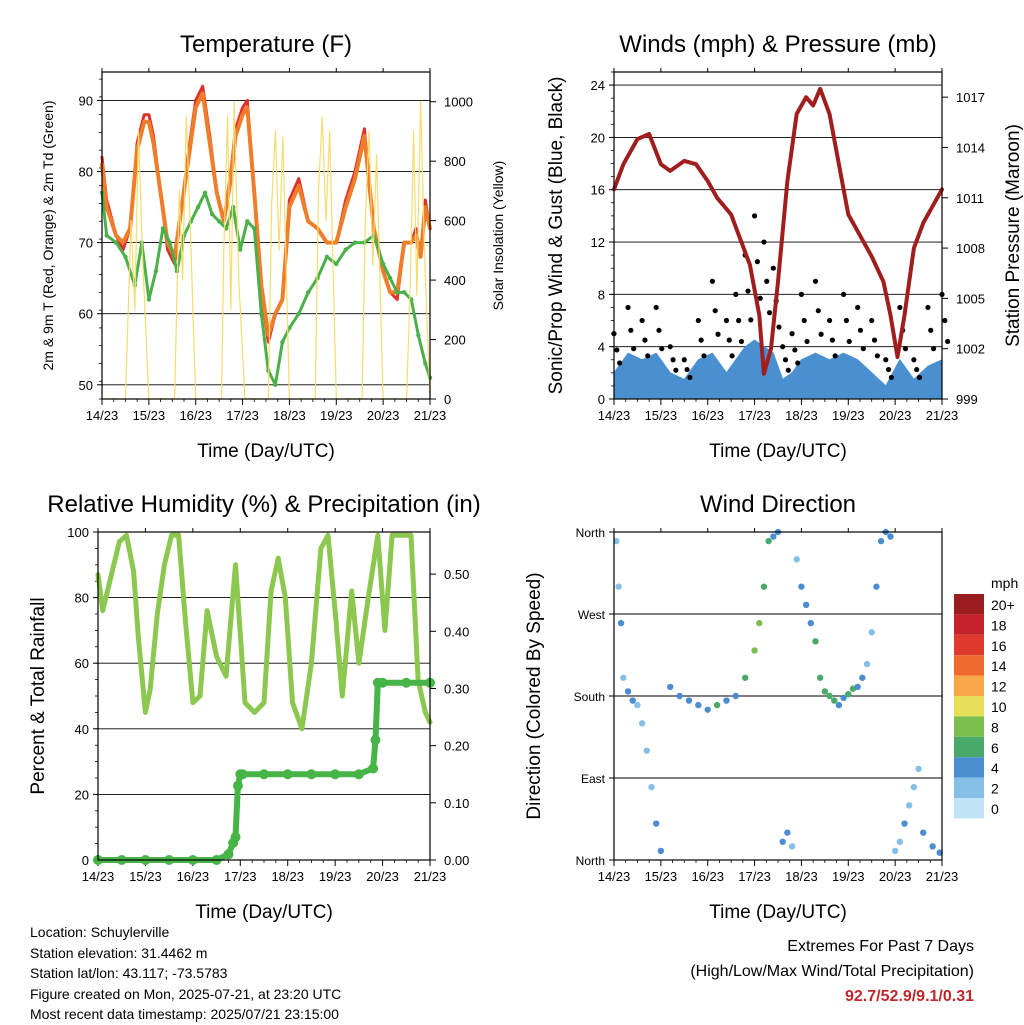  What do you see at coordinates (430, 876) in the screenshot?
I see `rh-xtick-label: 21/23` at bounding box center [430, 876].